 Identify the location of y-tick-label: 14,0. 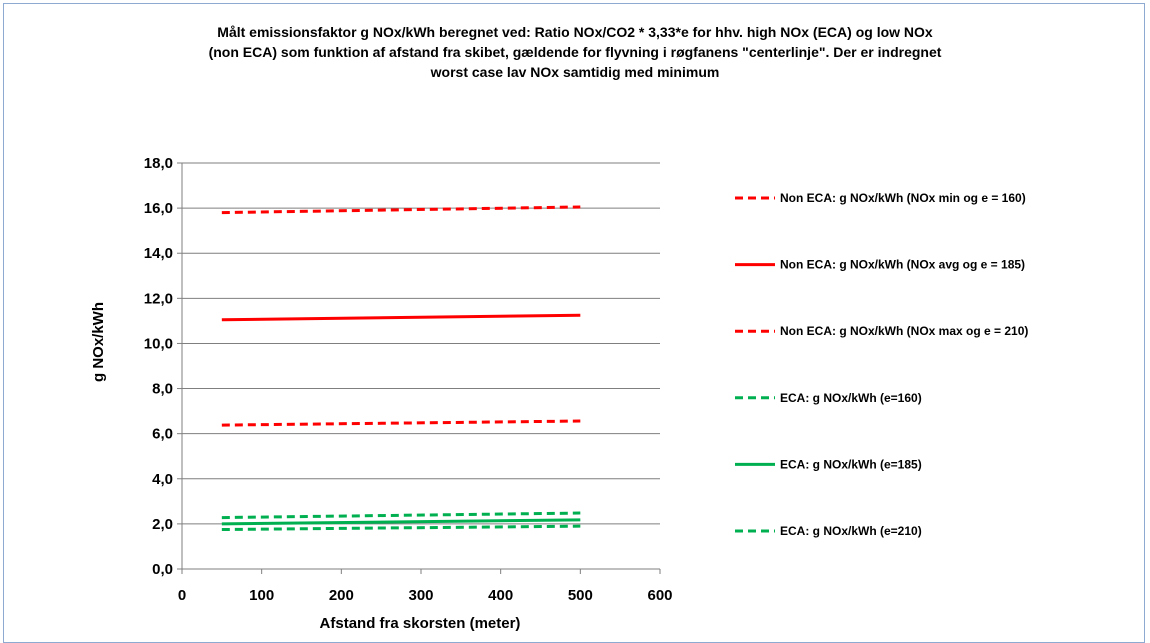
(158, 253).